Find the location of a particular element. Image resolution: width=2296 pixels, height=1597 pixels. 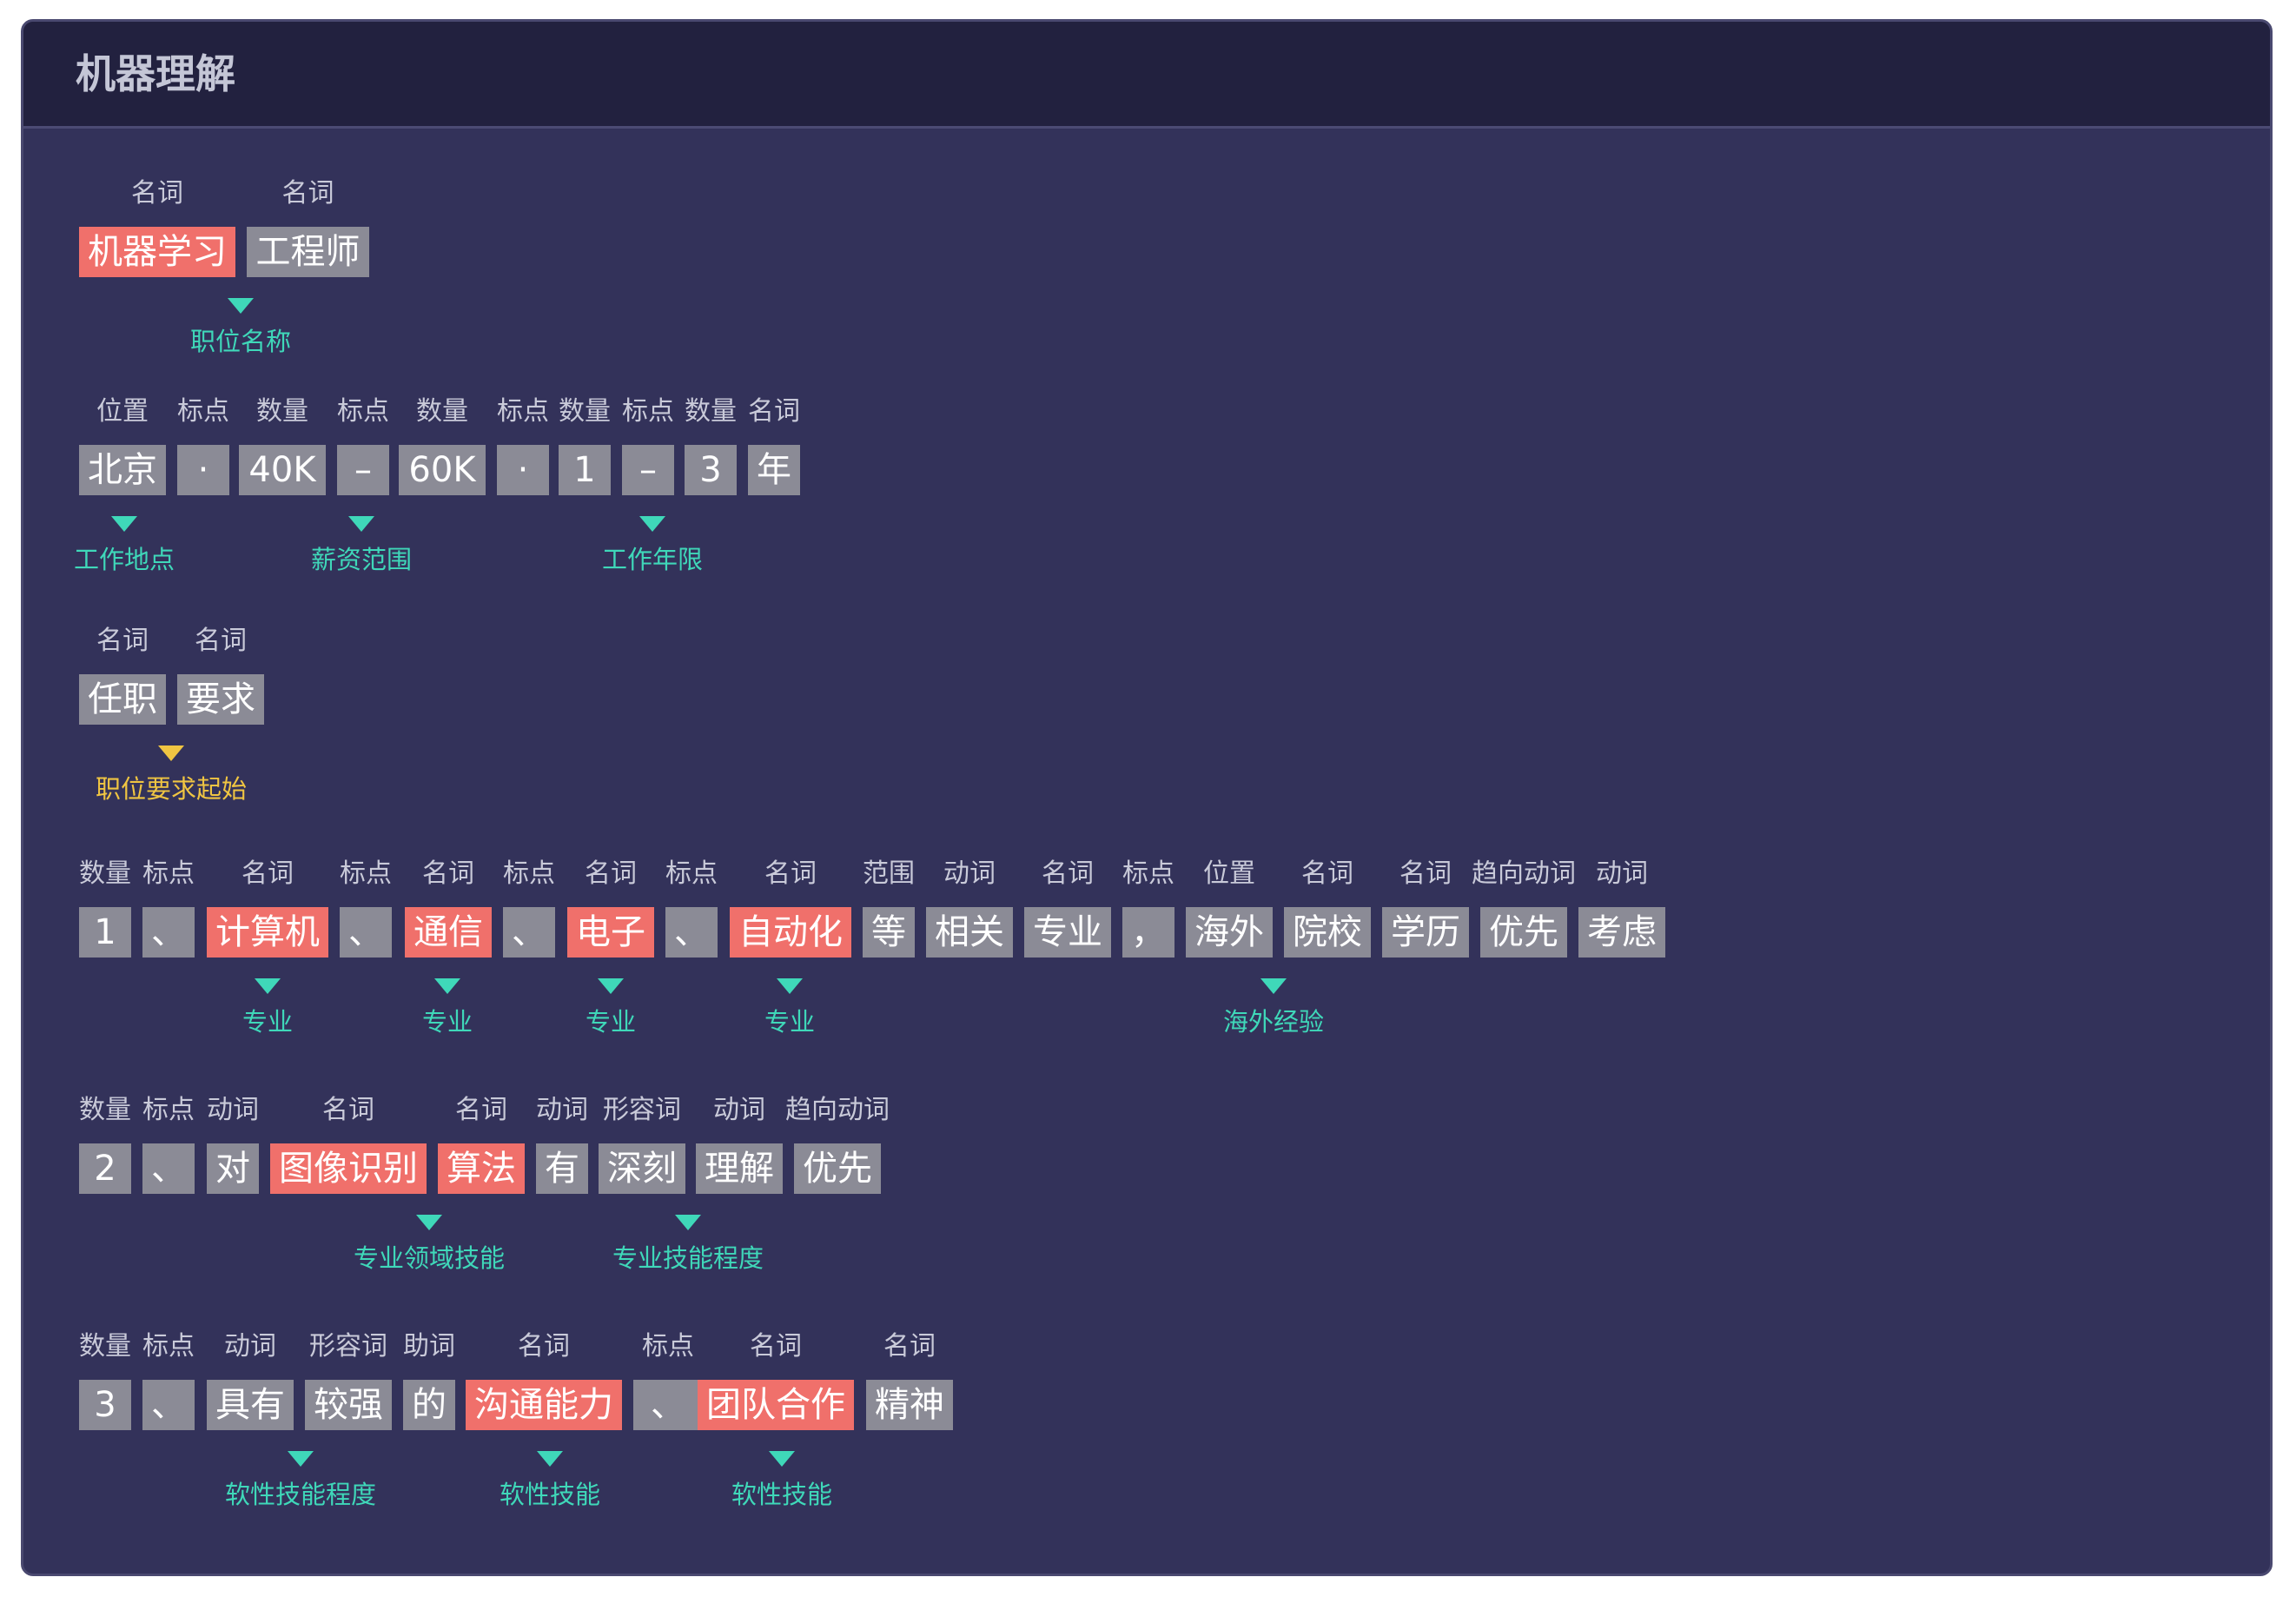

token: 年 is located at coordinates (774, 470).